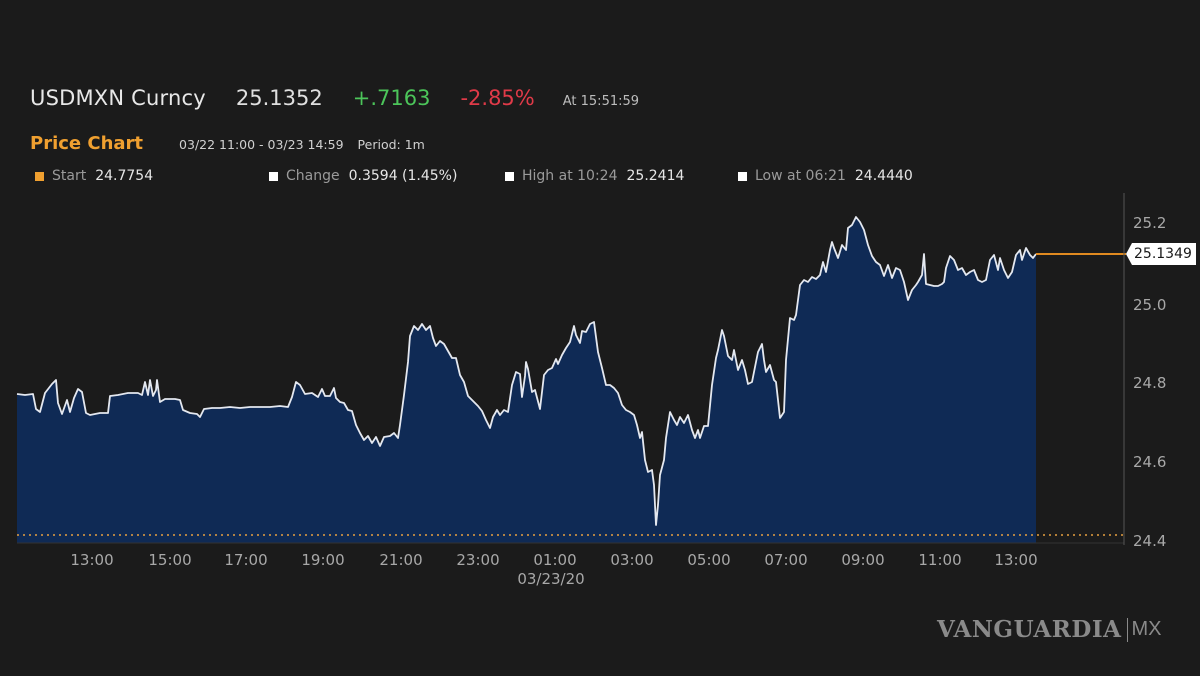 Image resolution: width=1200 pixels, height=676 pixels. Describe the element at coordinates (632, 560) in the screenshot. I see `x-tick-label: 03:00` at that location.